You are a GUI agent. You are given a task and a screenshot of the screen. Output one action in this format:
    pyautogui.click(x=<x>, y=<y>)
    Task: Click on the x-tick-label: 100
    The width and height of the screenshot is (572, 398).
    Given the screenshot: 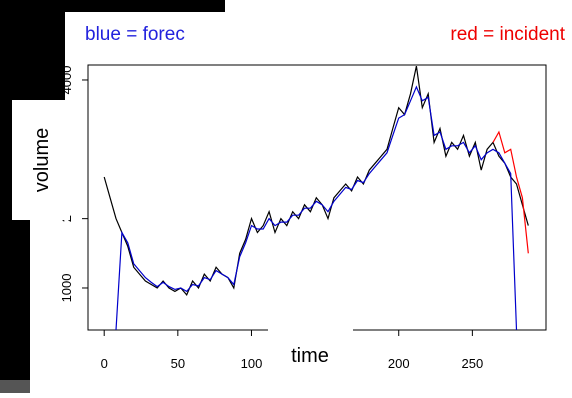 What is the action you would take?
    pyautogui.click(x=252, y=363)
    